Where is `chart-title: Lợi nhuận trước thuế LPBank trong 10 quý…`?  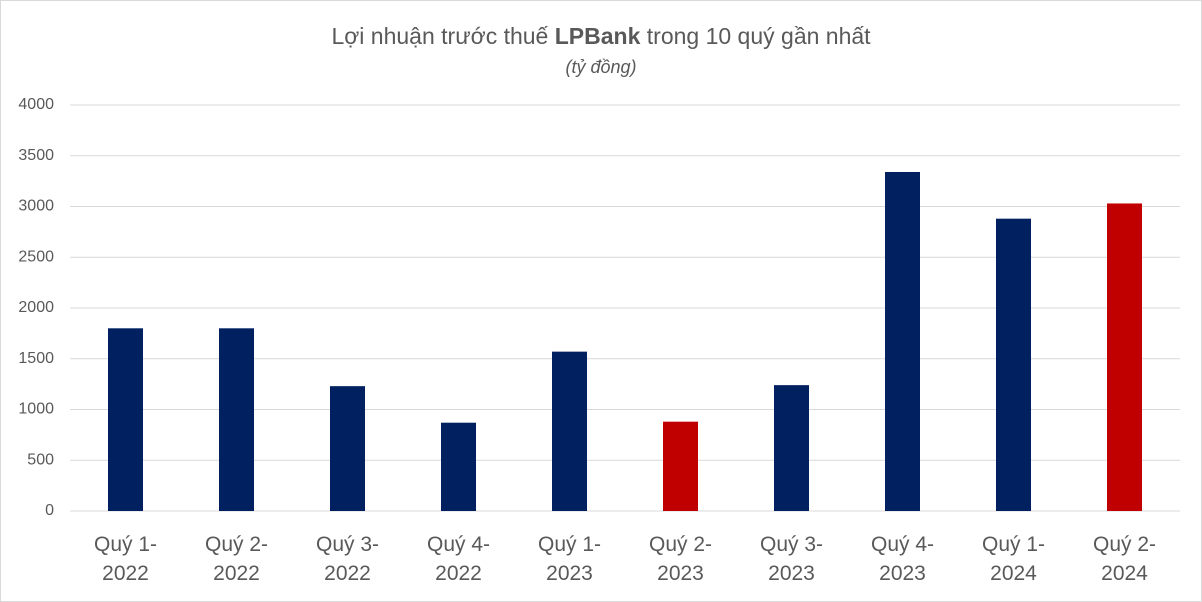
chart-title: Lợi nhuận trước thuế LPBank trong 10 quý… is located at coordinates (601, 36).